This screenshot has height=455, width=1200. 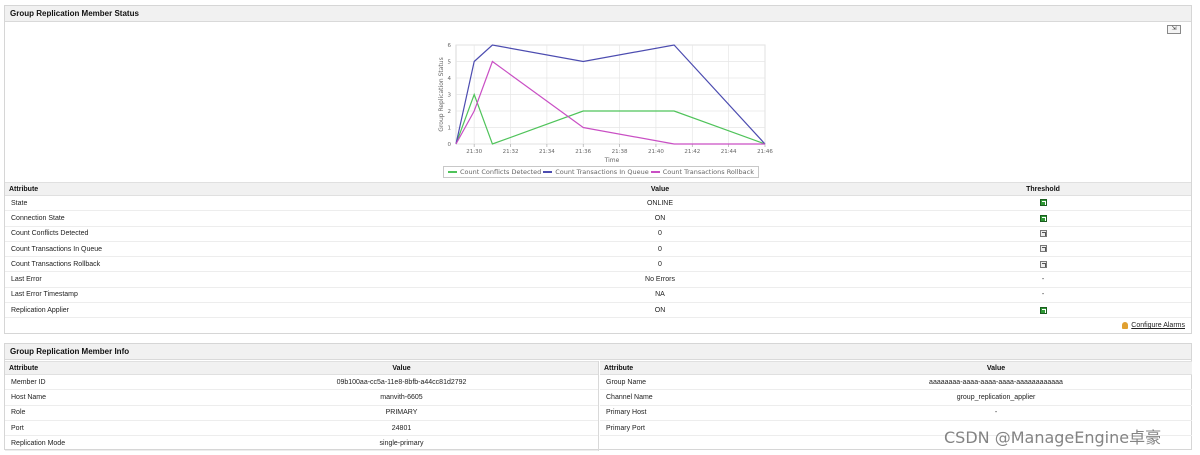 I want to click on legend-label: Count Transactions Rollback, so click(x=708, y=172).